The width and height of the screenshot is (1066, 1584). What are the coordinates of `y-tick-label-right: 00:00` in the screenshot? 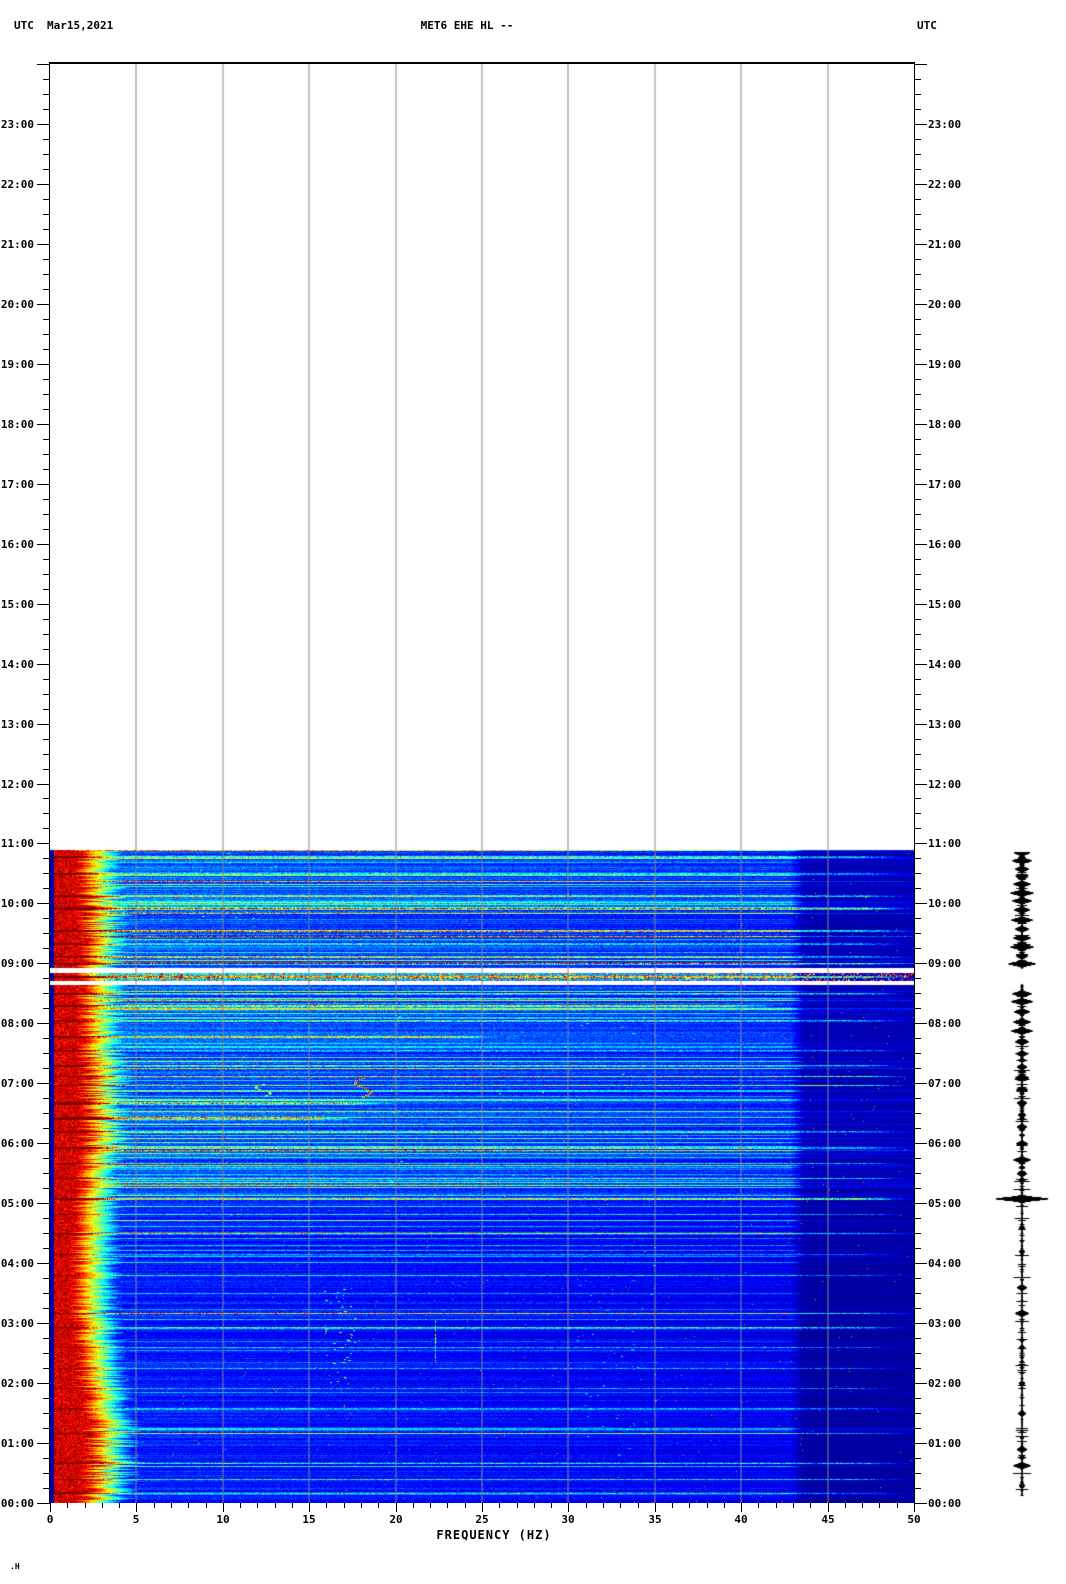 It's located at (945, 1503).